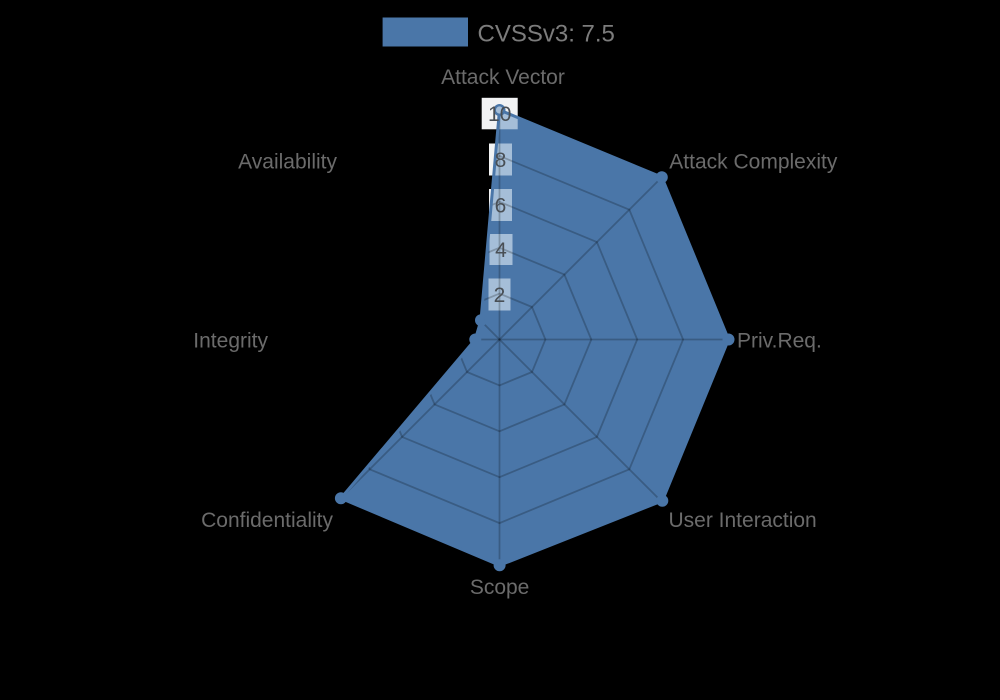  I want to click on svg-text: Availability, so click(287, 162).